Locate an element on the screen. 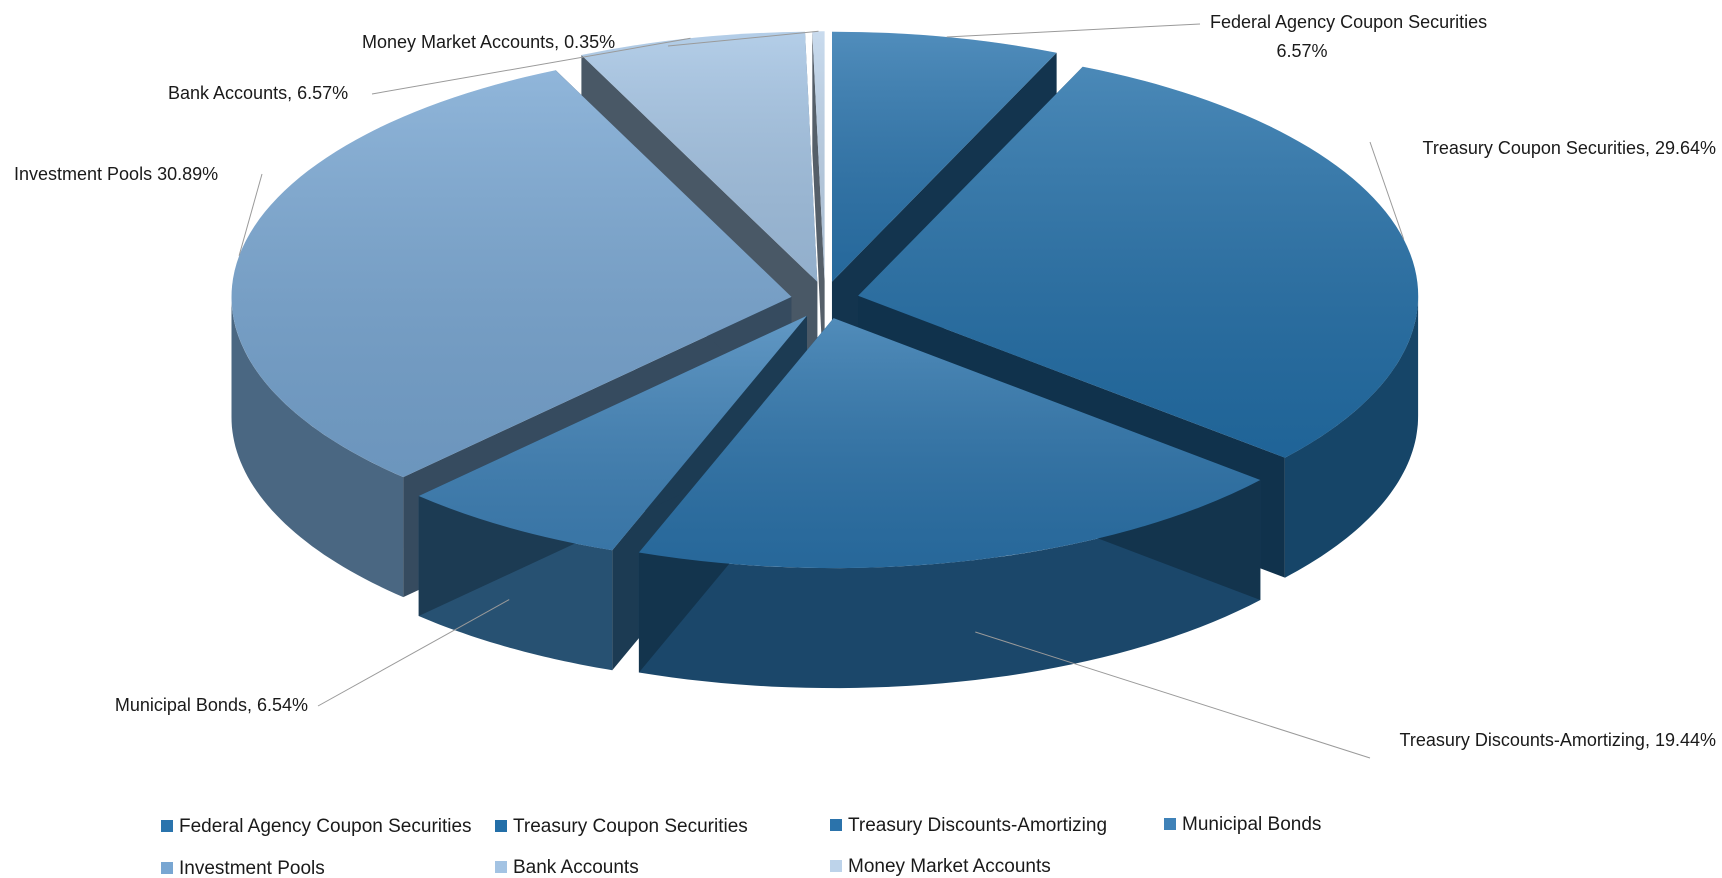 The image size is (1722, 878). pie-wall-treasury-coupon-securities is located at coordinates (1351, 436).